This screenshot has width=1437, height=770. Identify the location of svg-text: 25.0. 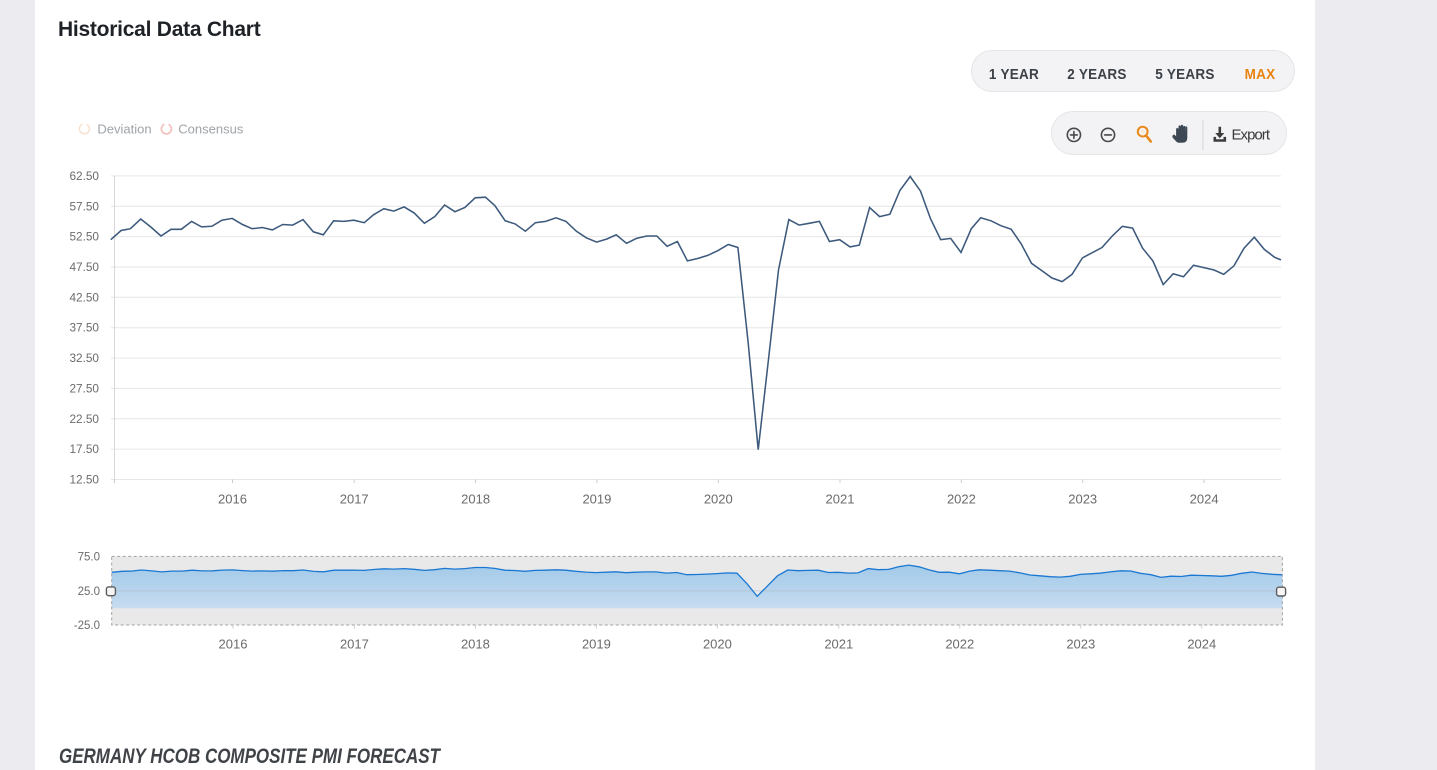
(89, 592).